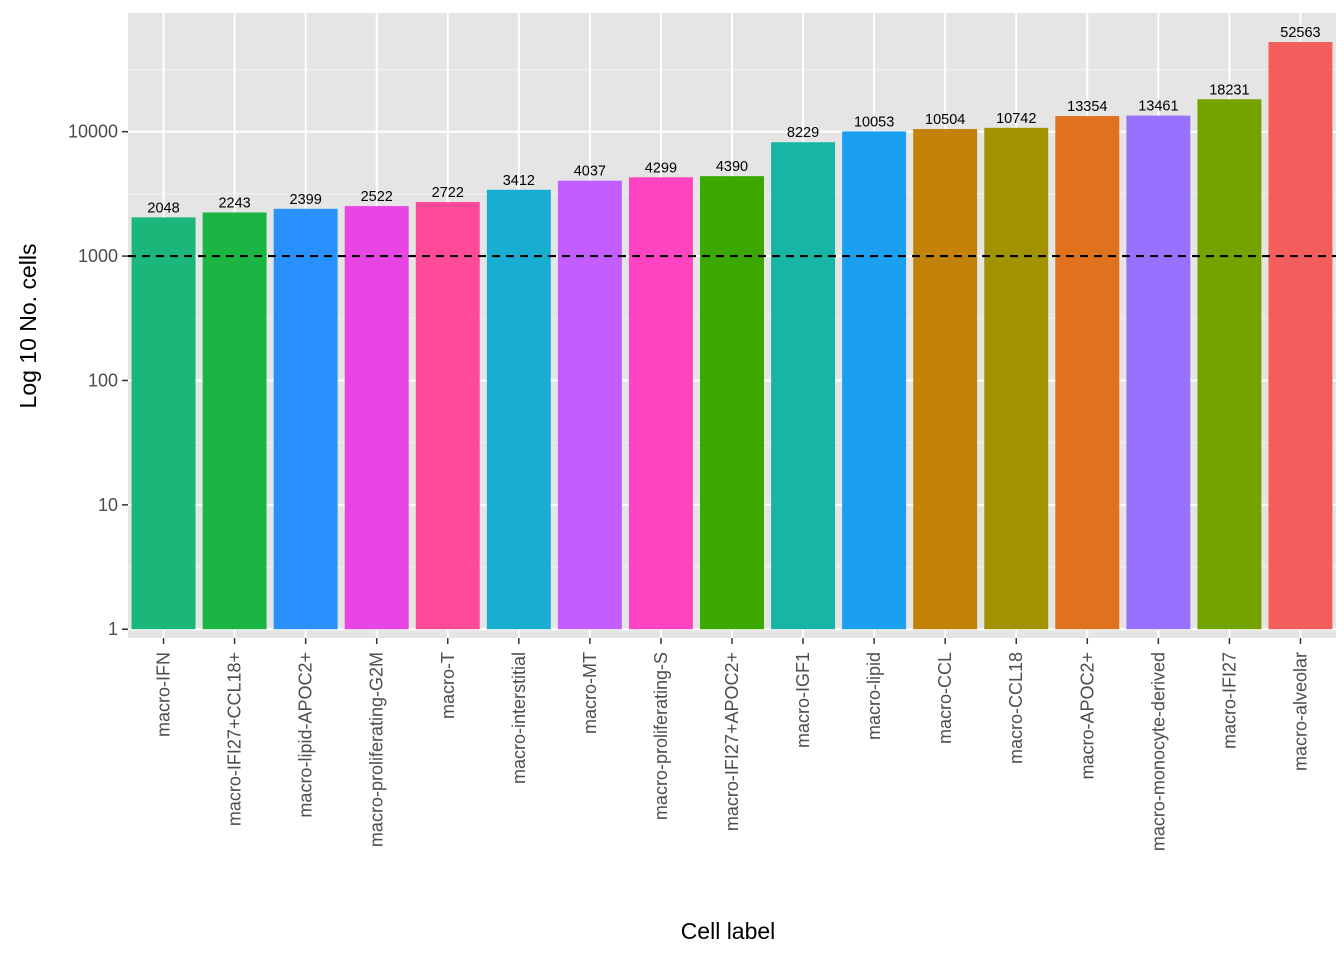 The image size is (1344, 960). I want to click on x-tick-label: macro-IFI27, so click(1229, 700).